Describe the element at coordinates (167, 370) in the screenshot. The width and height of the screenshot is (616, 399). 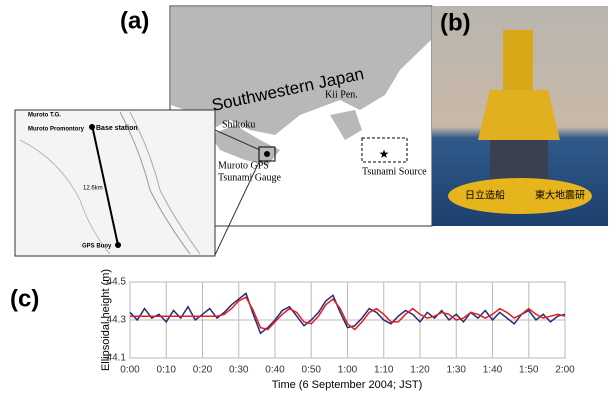
I see `x-tick-label: 0:10` at that location.